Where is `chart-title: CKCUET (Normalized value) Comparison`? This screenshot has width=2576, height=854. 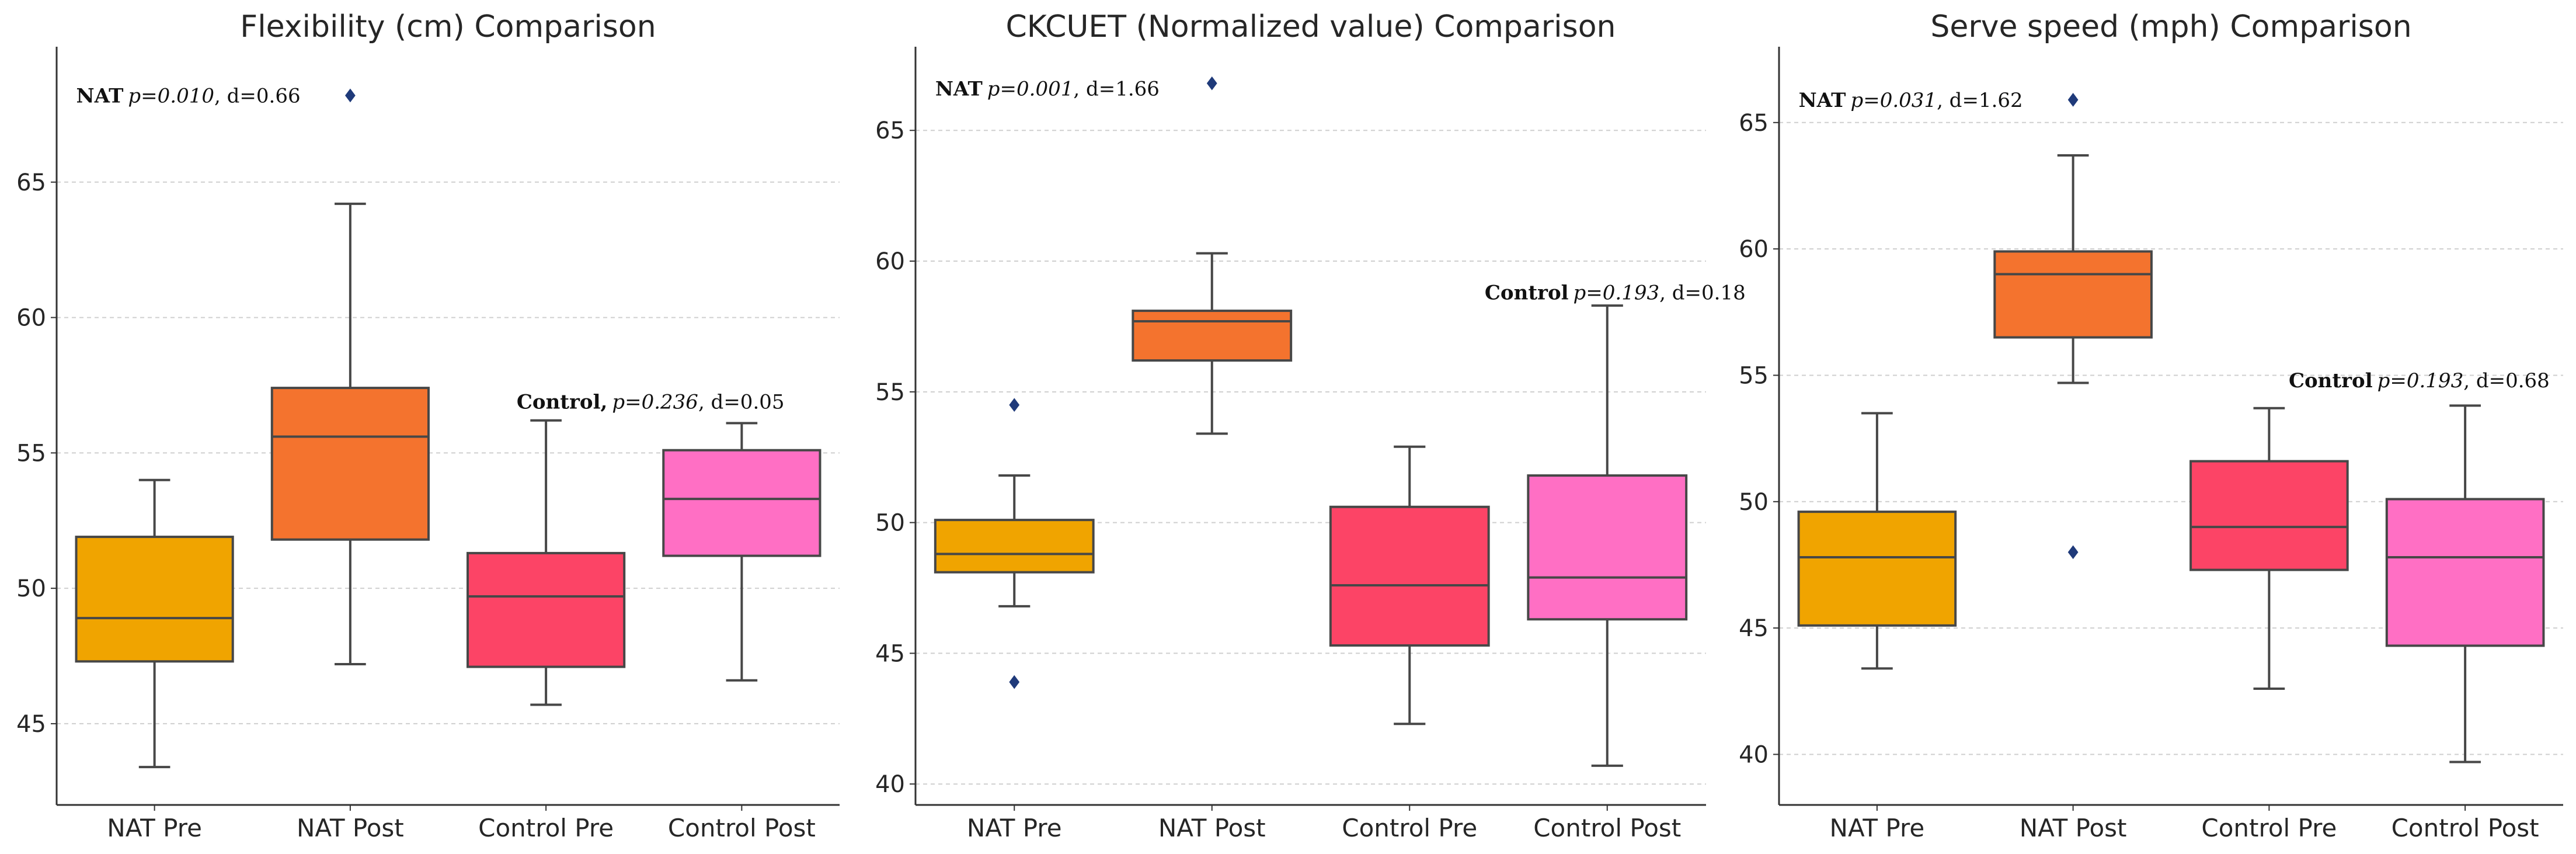
chart-title: CKCUET (Normalized value) Comparison is located at coordinates (1311, 26).